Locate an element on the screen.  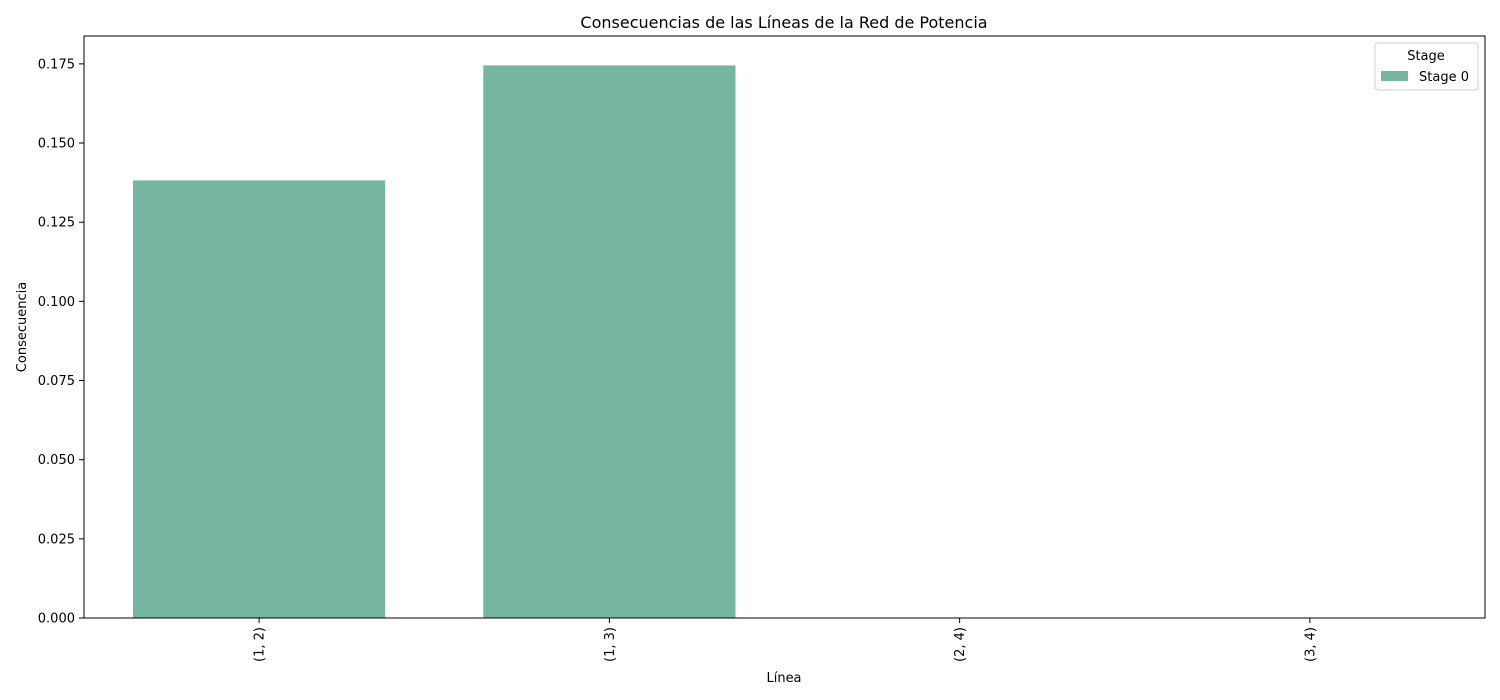
y-tick-label: 0.175 is located at coordinates (56, 64).